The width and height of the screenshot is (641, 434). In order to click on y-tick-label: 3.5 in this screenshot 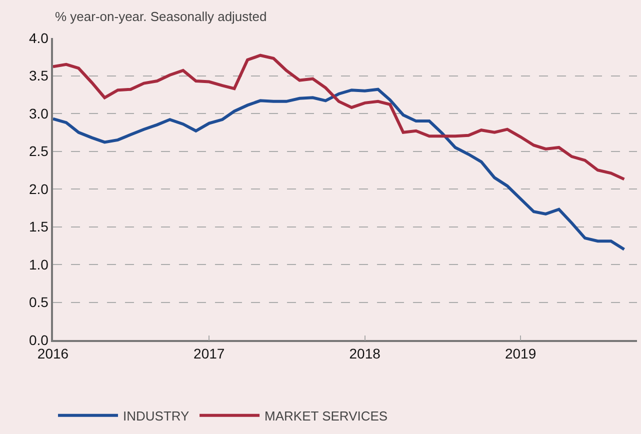, I will do `click(38, 76)`.